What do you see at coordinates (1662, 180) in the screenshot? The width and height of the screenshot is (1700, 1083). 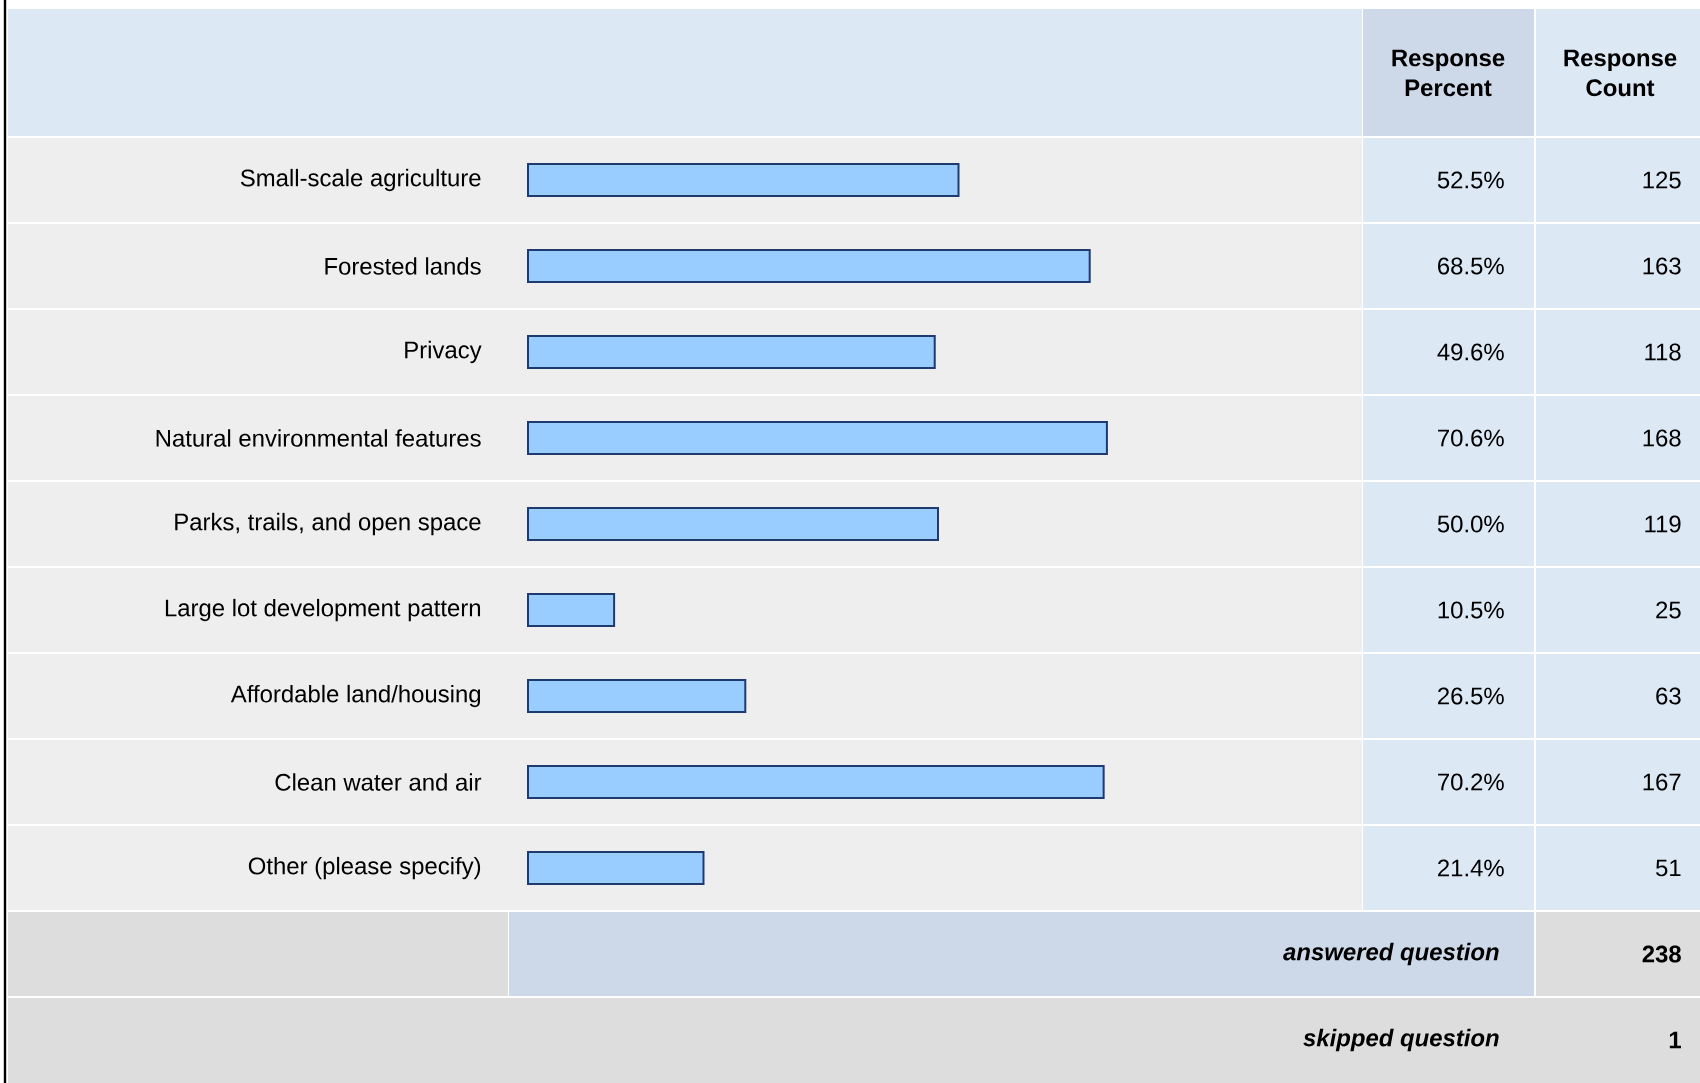 I see `text: 125` at bounding box center [1662, 180].